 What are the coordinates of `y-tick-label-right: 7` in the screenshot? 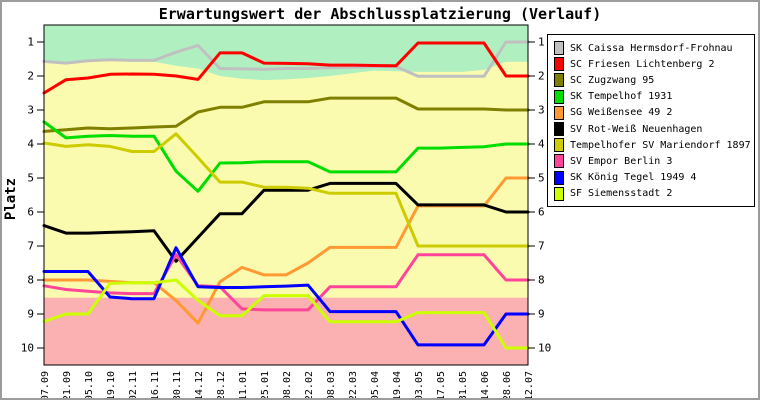 It's located at (541, 246).